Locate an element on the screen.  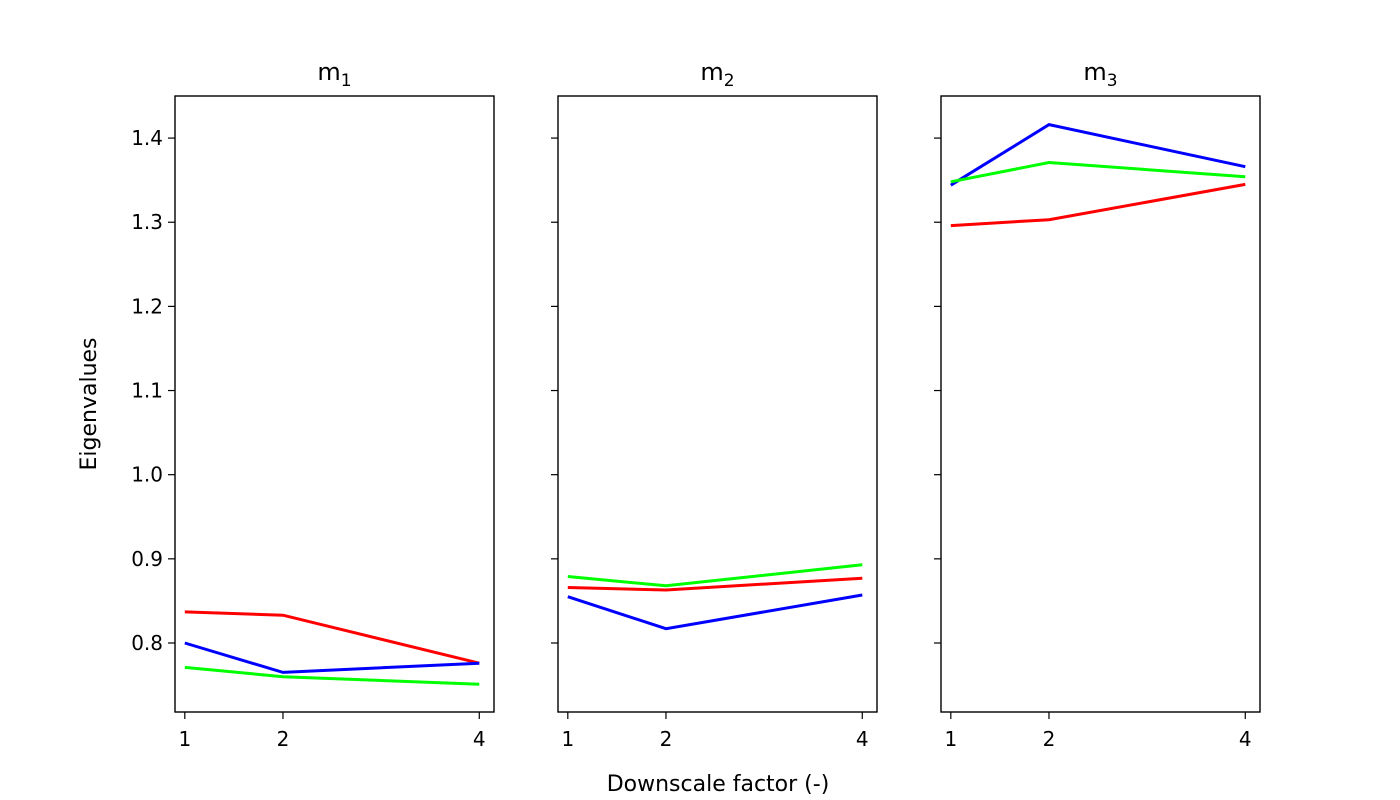
y-tick-label: 1.4 is located at coordinates (147, 138).